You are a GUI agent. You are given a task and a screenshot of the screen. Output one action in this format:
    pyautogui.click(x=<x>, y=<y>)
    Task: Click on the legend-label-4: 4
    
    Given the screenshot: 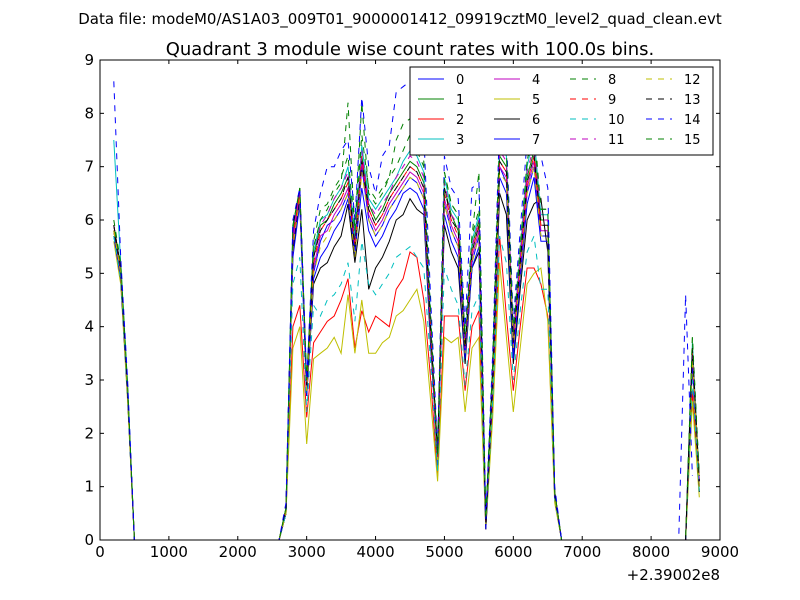 What is the action you would take?
    pyautogui.click(x=536, y=80)
    